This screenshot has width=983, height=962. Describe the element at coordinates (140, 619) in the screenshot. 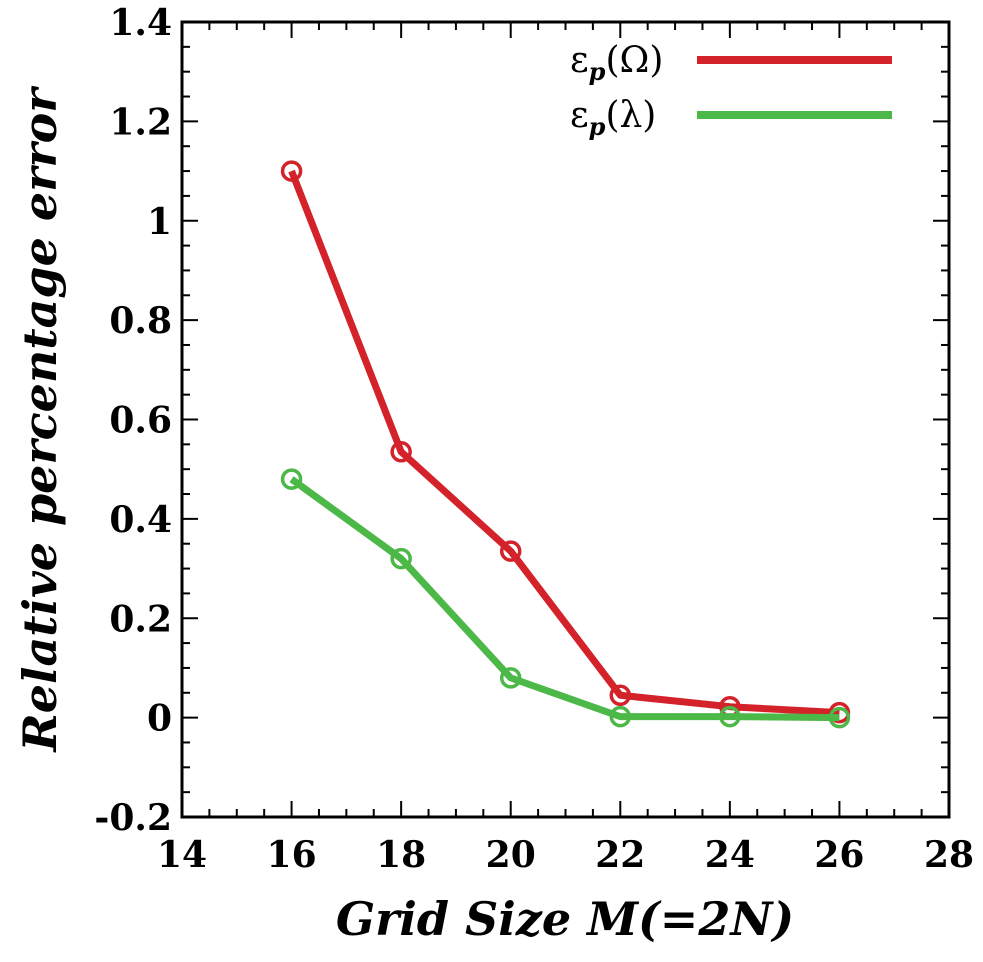

I see `y-tick-label: 0.2` at that location.